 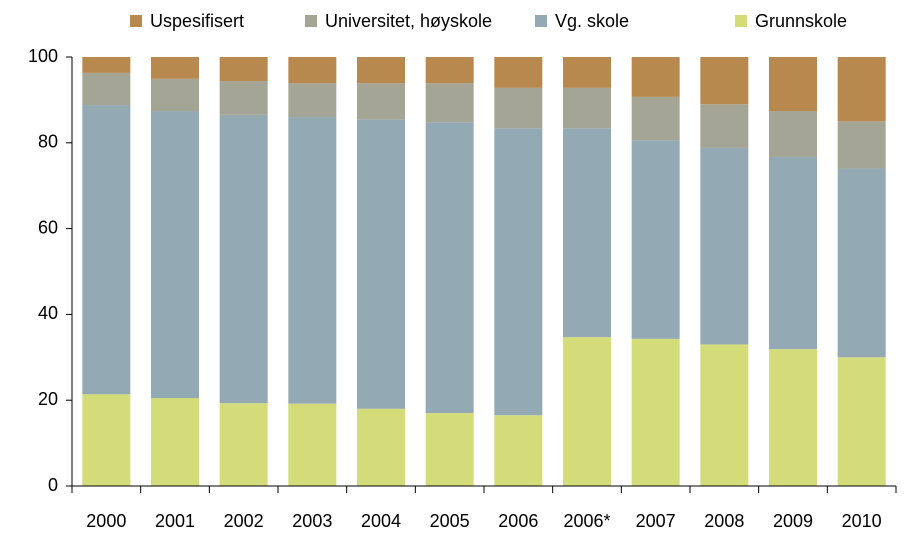 What do you see at coordinates (43, 56) in the screenshot?
I see `y-tick-label: 100` at bounding box center [43, 56].